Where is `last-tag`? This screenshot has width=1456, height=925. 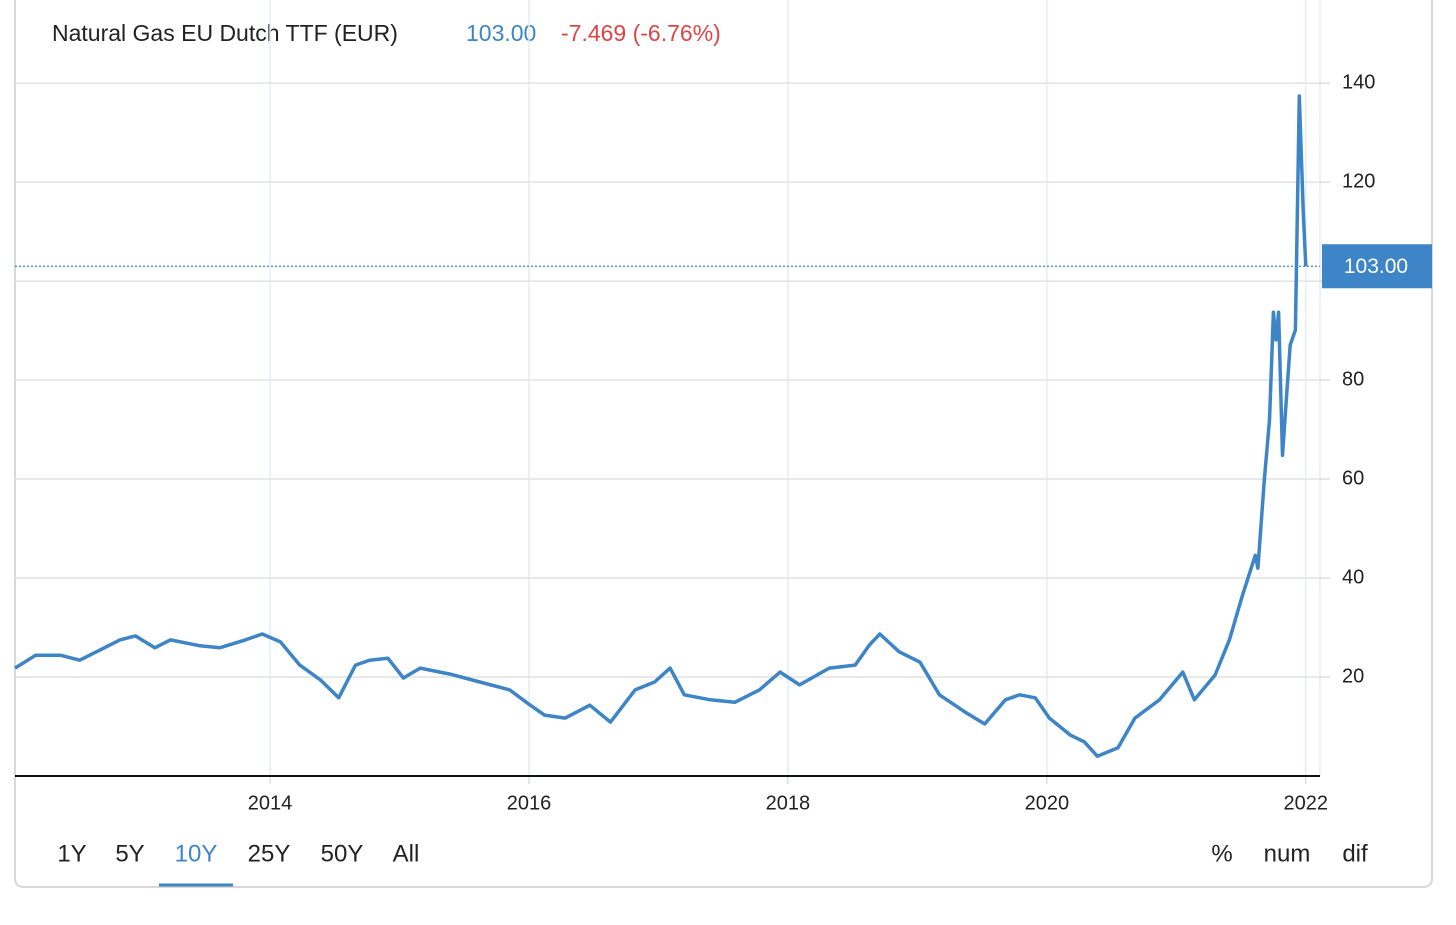 last-tag is located at coordinates (1377, 266).